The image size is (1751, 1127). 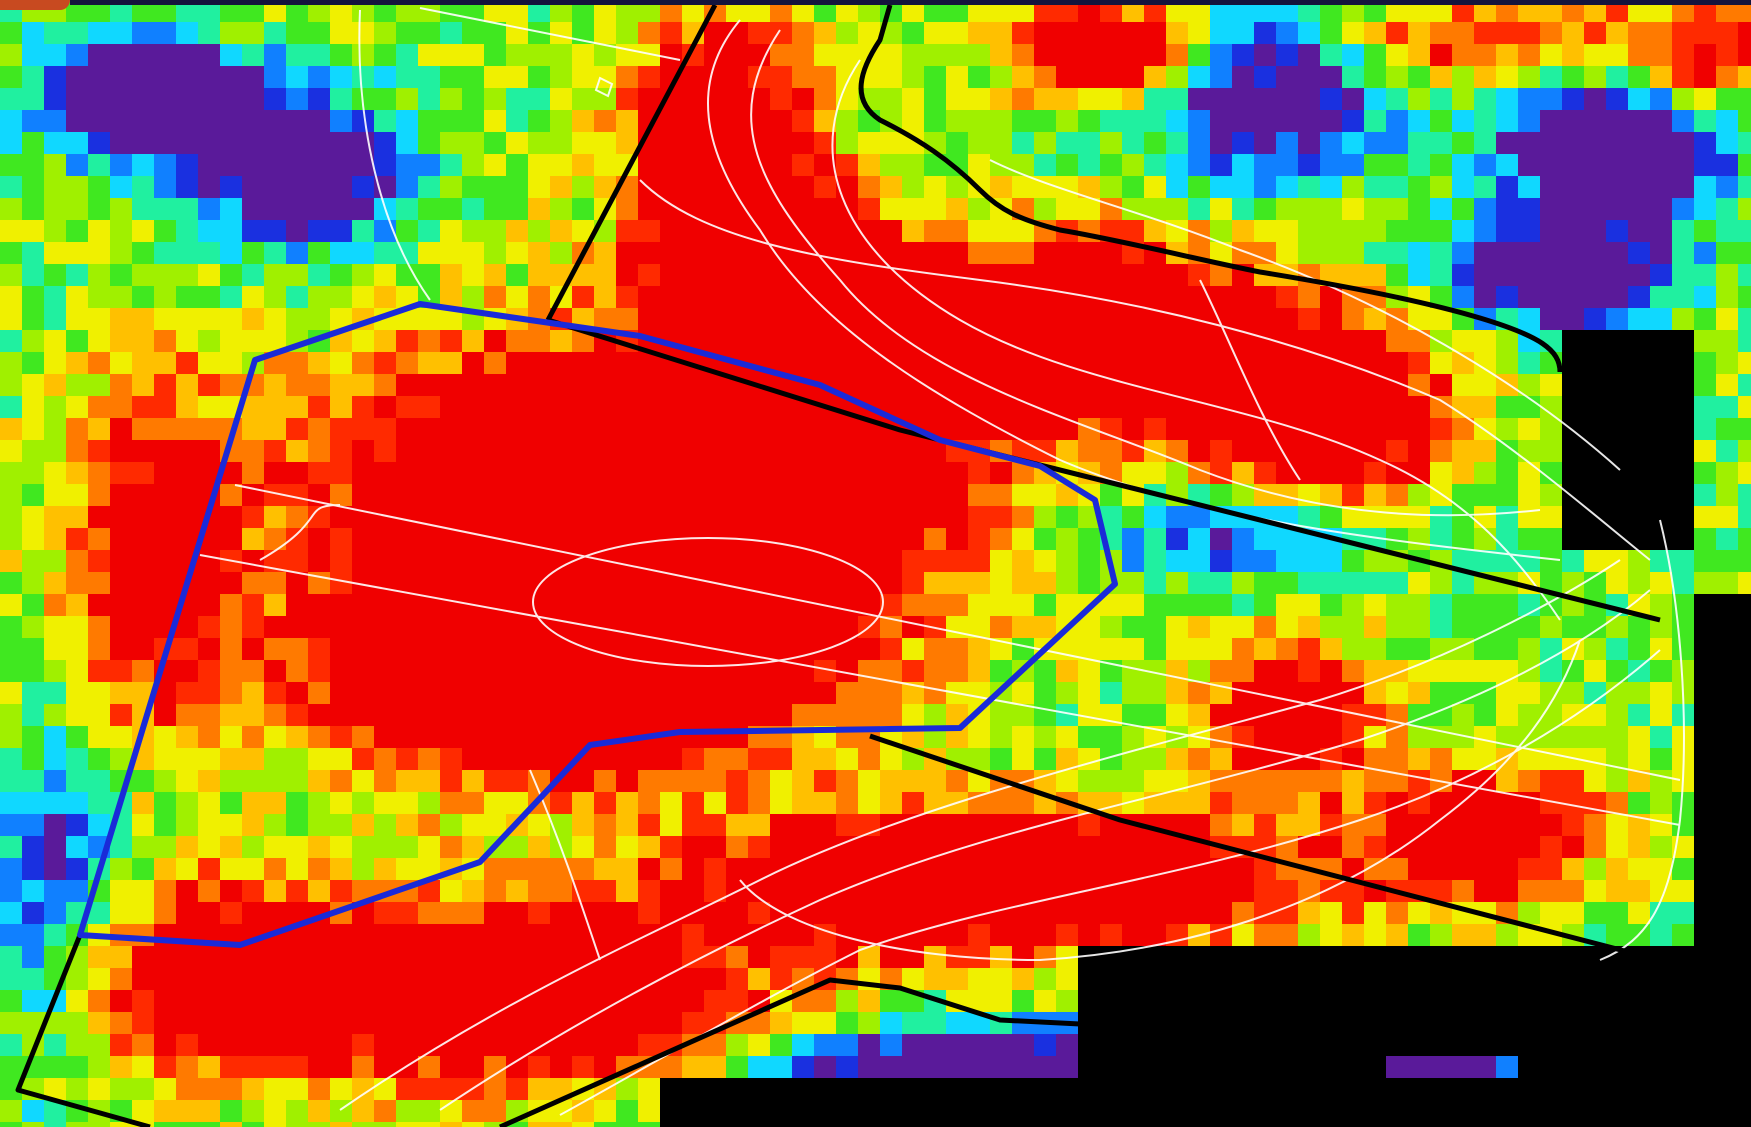 I want to click on top-edge-bar, so click(x=910, y=2).